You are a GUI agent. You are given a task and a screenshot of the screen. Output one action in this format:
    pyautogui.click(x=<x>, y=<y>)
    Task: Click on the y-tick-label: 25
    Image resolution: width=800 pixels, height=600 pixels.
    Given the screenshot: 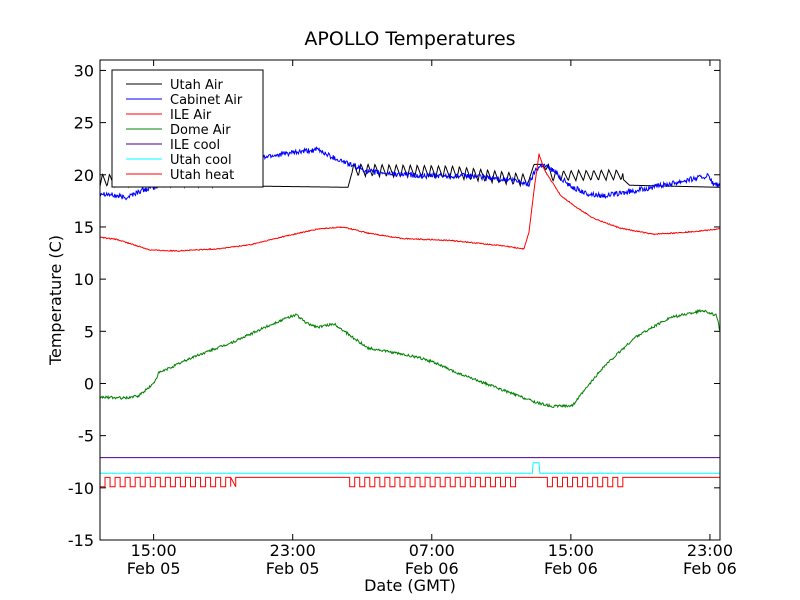 What is the action you would take?
    pyautogui.click(x=84, y=123)
    